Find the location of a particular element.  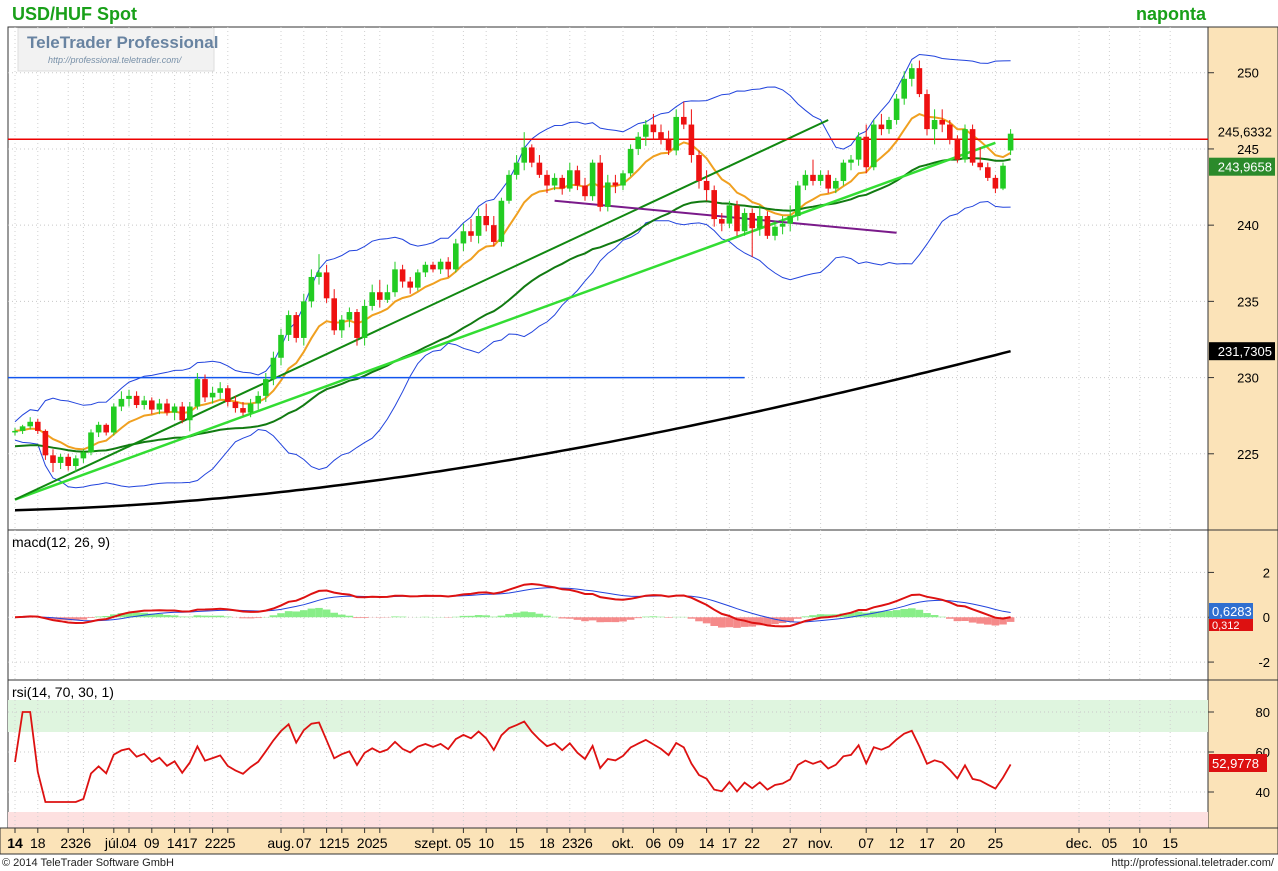

rsi-title: rsi(14, 70, 30, 1) is located at coordinates (63, 692).